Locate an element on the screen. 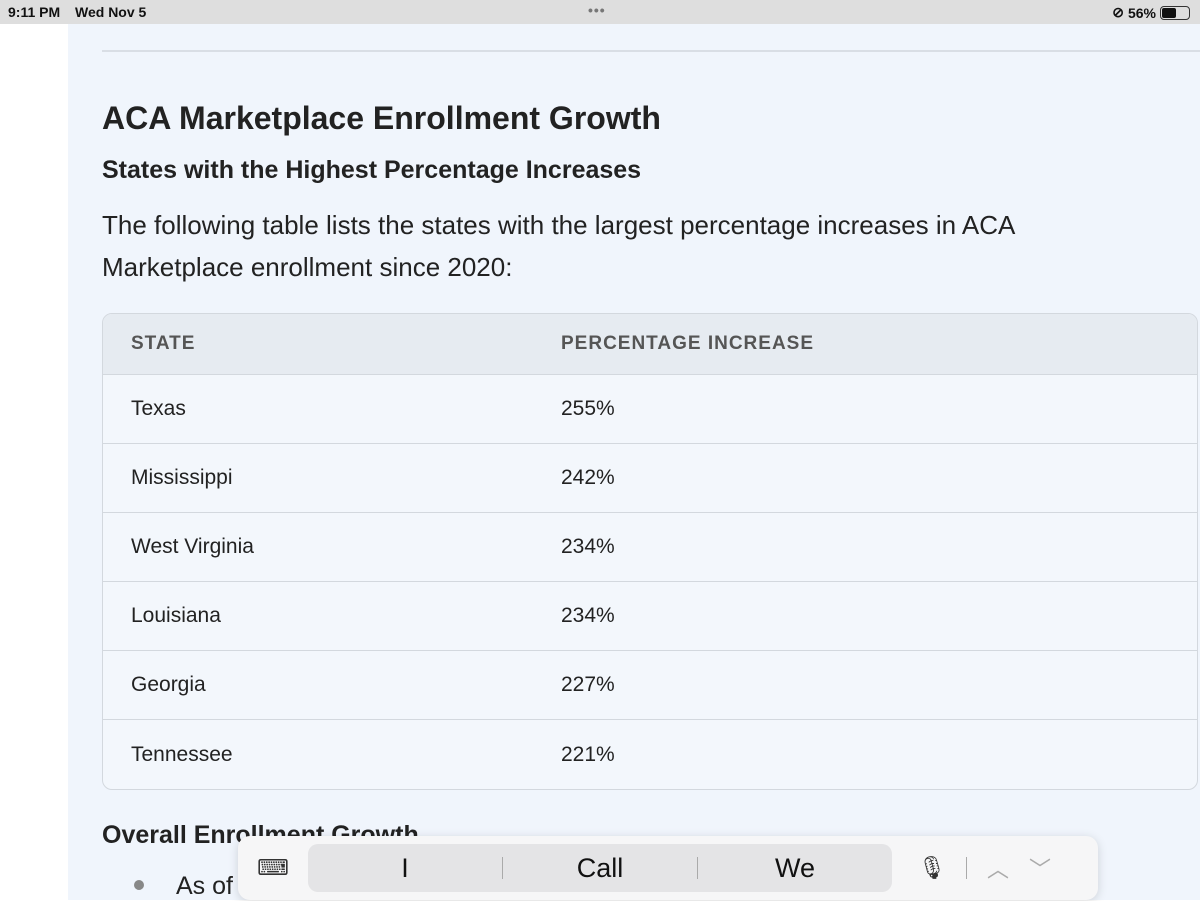  table-row: West Virginia 234% is located at coordinates (650, 547).